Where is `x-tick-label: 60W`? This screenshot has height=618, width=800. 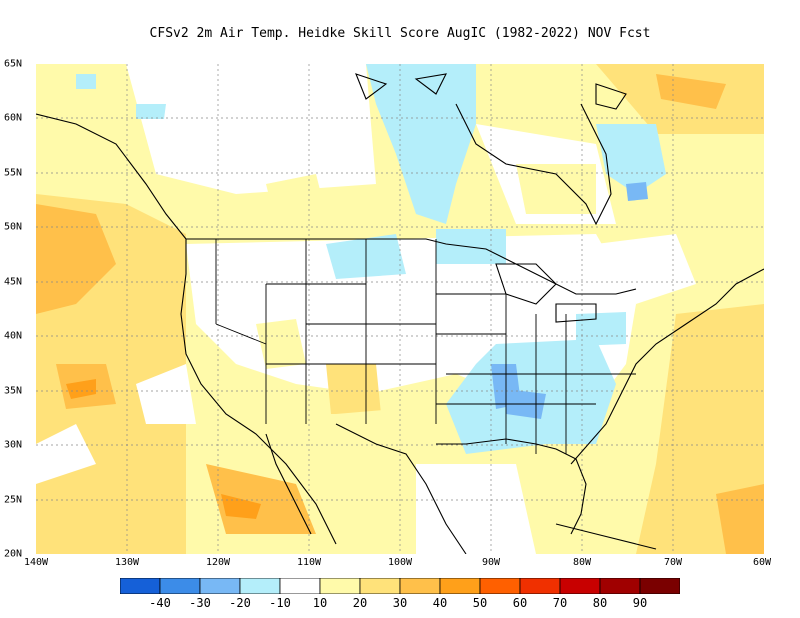
x-tick-label: 60W is located at coordinates (762, 562).